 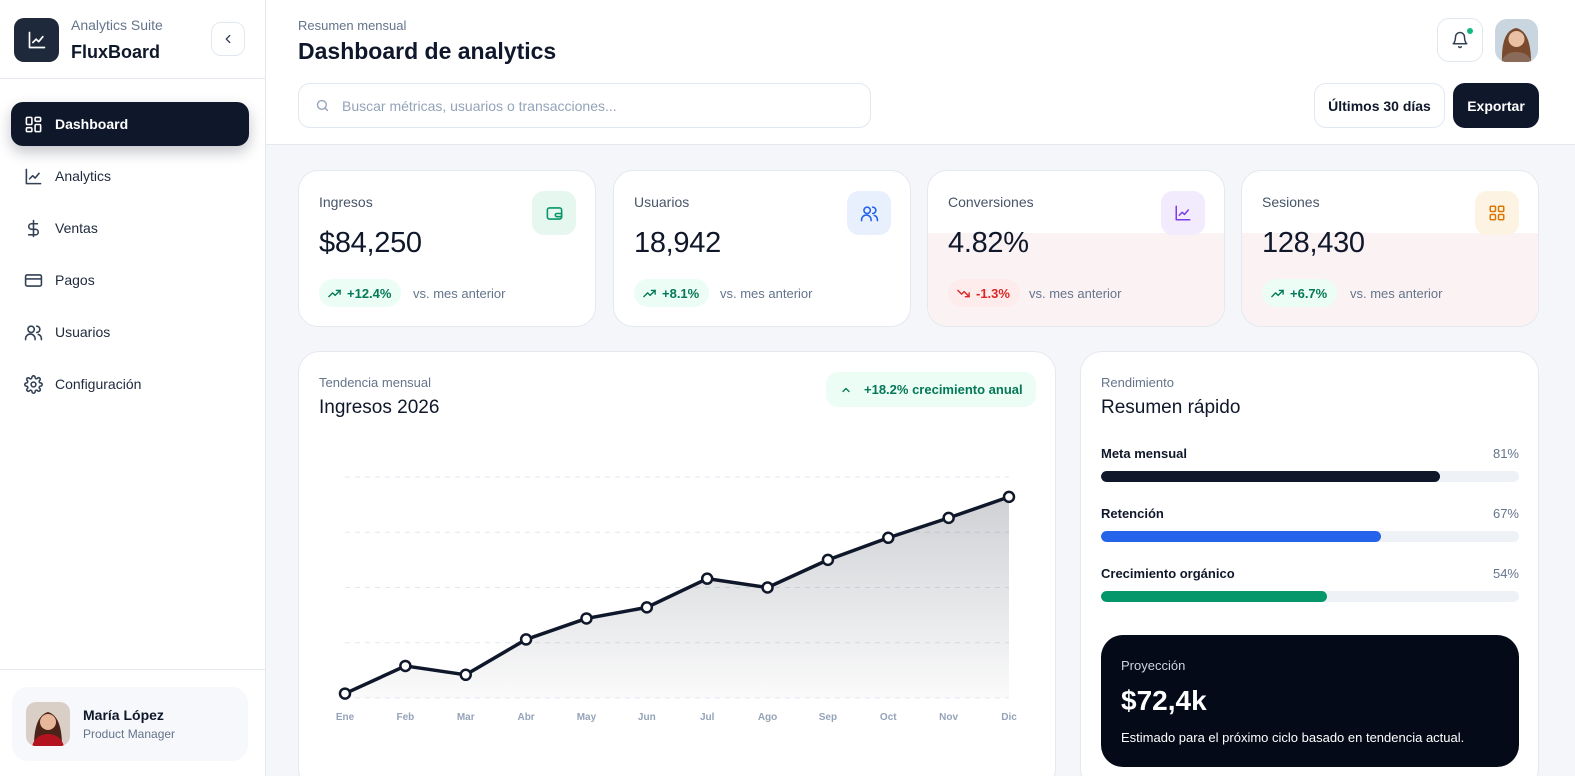 What do you see at coordinates (33, 280) in the screenshot?
I see `credit-card-icon` at bounding box center [33, 280].